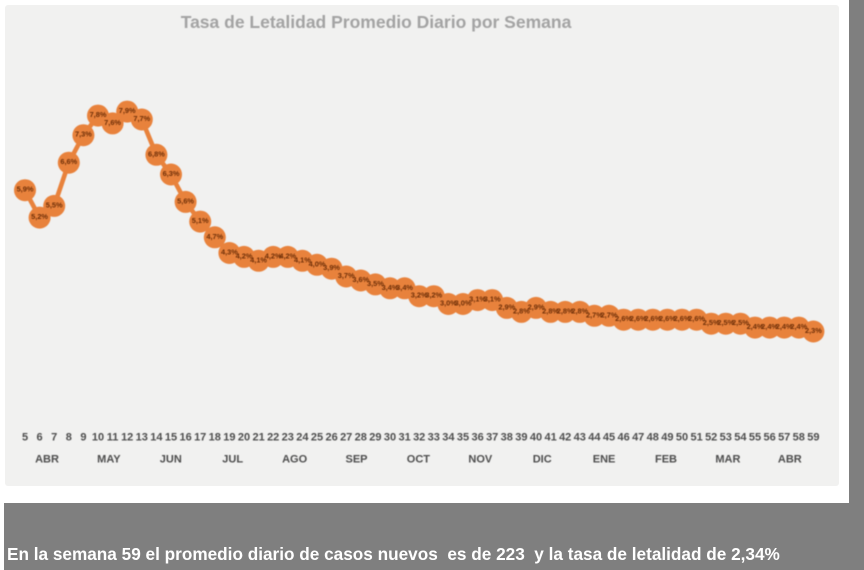 Image resolution: width=864 pixels, height=570 pixels. Describe the element at coordinates (127, 438) in the screenshot. I see `svg-text: 12` at that location.